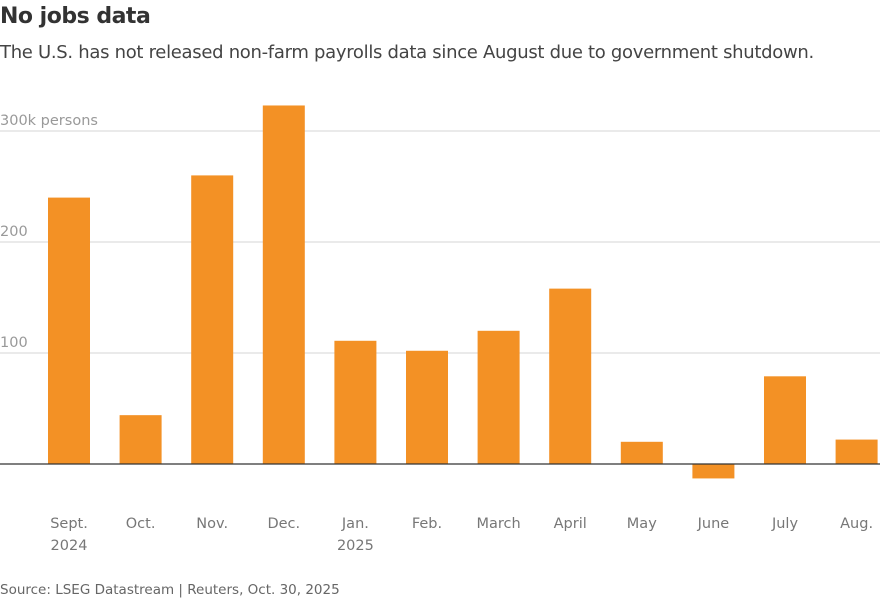 This screenshot has height=600, width=880. What do you see at coordinates (642, 524) in the screenshot?
I see `x-tick-label: May` at bounding box center [642, 524].